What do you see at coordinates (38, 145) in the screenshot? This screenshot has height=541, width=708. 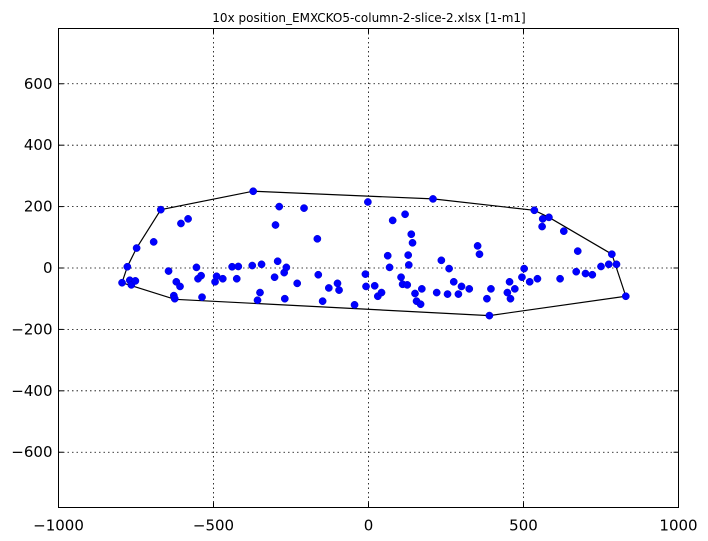 I see `y-tick-label: 400` at bounding box center [38, 145].